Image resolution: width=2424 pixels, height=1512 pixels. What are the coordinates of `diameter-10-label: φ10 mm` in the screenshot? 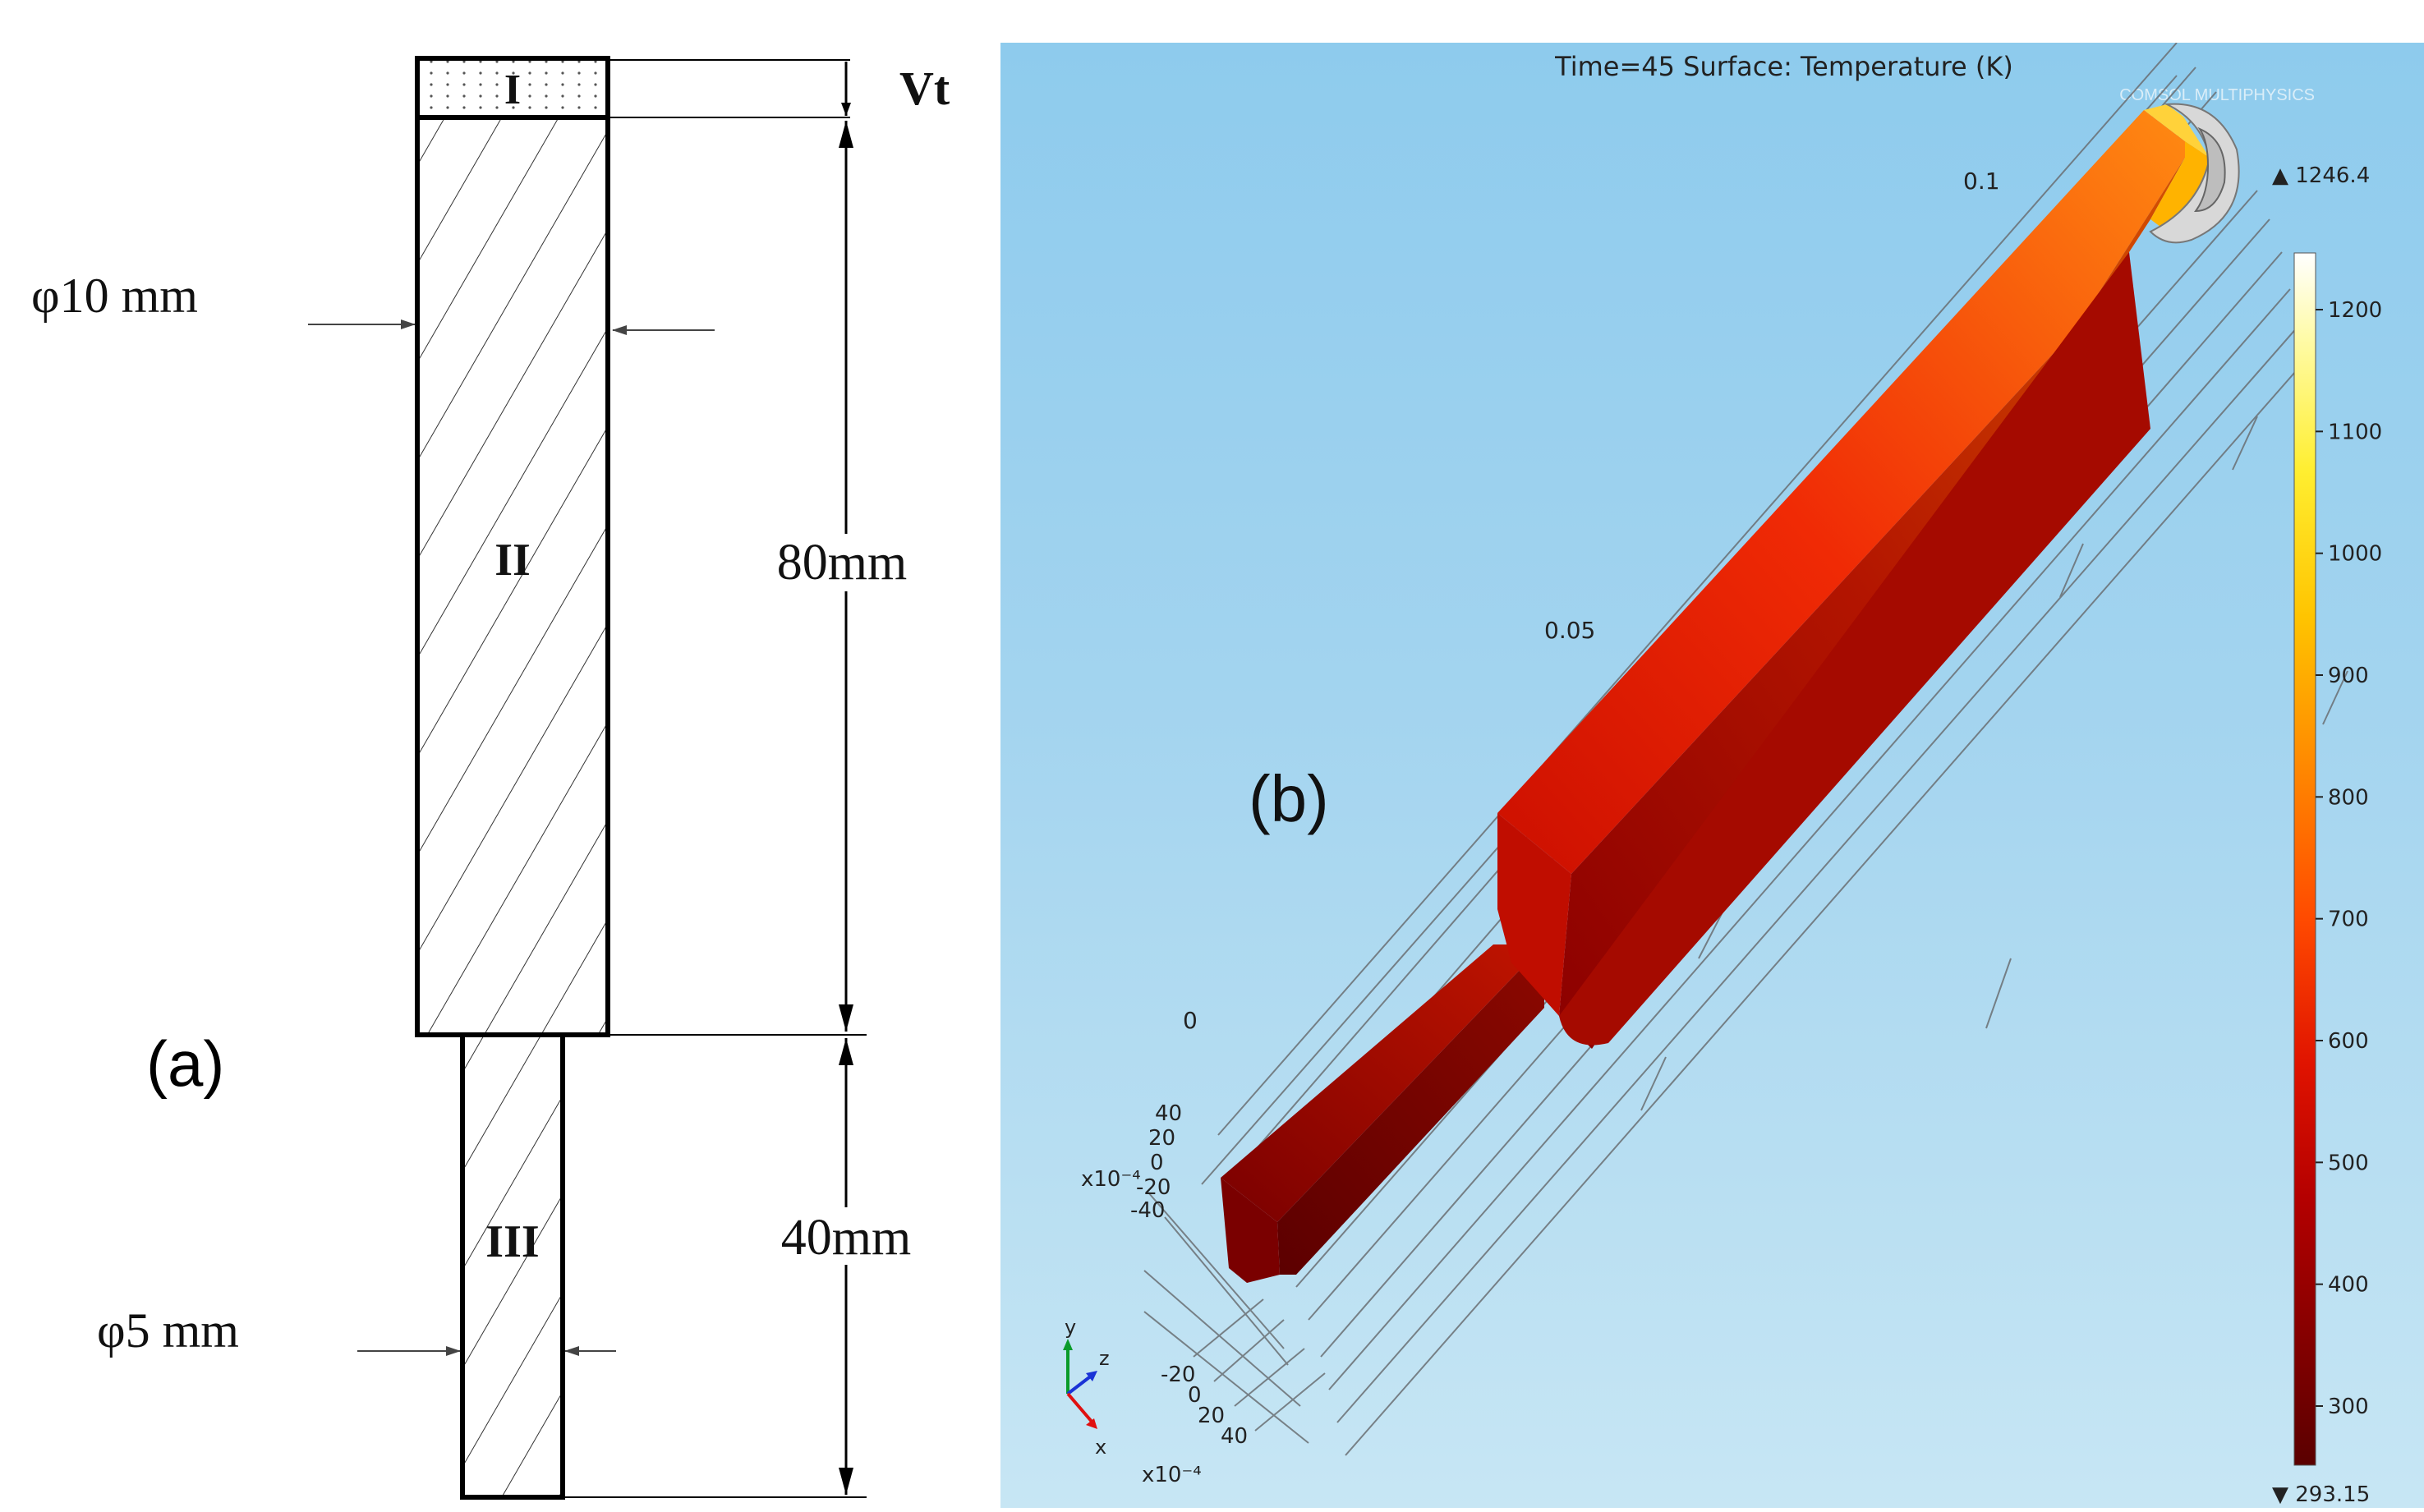 It's located at (114, 296).